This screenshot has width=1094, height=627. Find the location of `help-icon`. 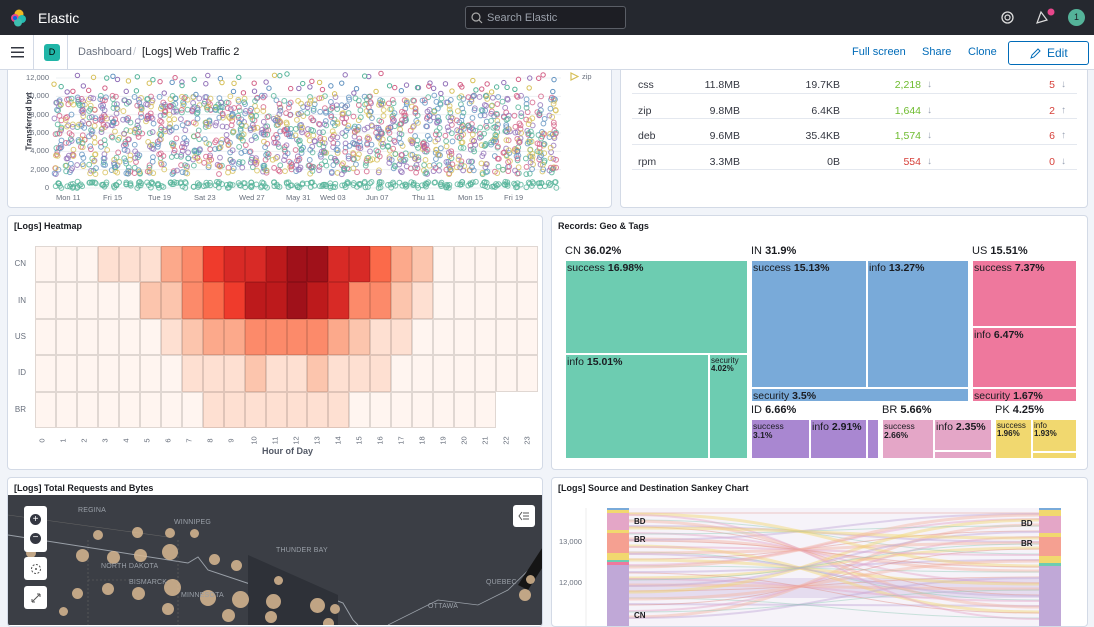

help-icon is located at coordinates (1007, 17).